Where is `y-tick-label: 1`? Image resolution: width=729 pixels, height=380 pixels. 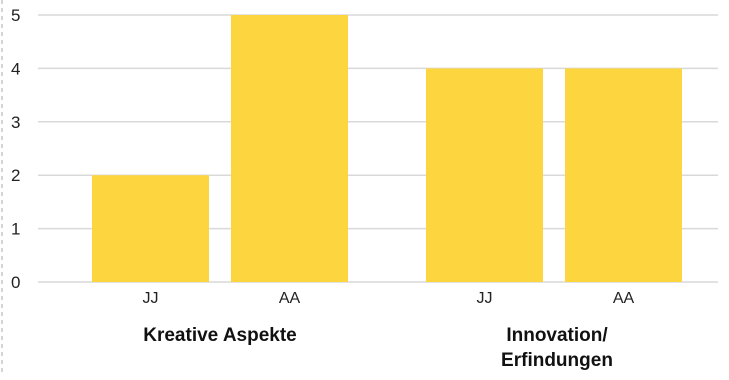 y-tick-label: 1 is located at coordinates (15, 229).